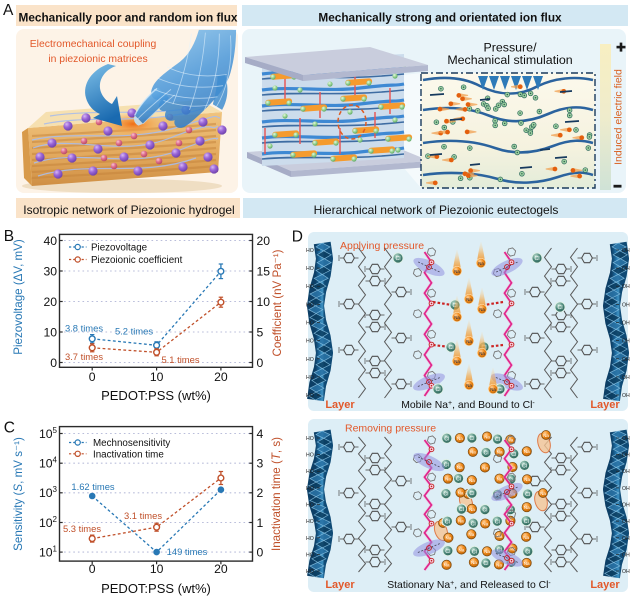  Describe the element at coordinates (8, 10) in the screenshot. I see `svg-text: A` at that location.